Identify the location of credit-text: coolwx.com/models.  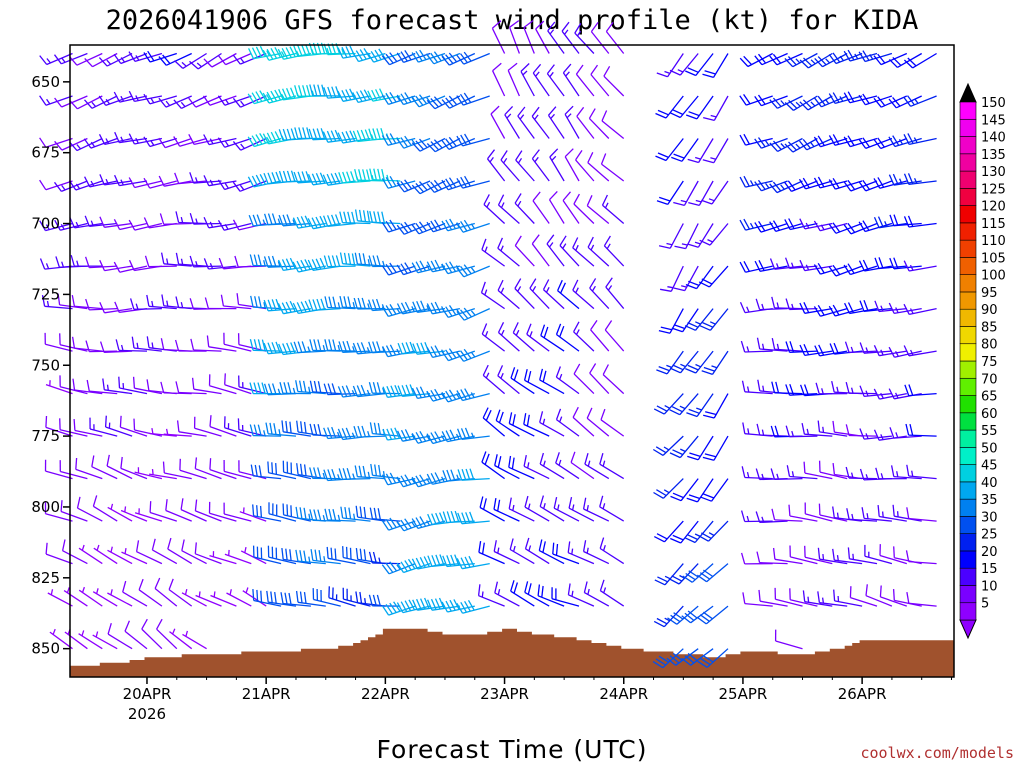
(937, 753).